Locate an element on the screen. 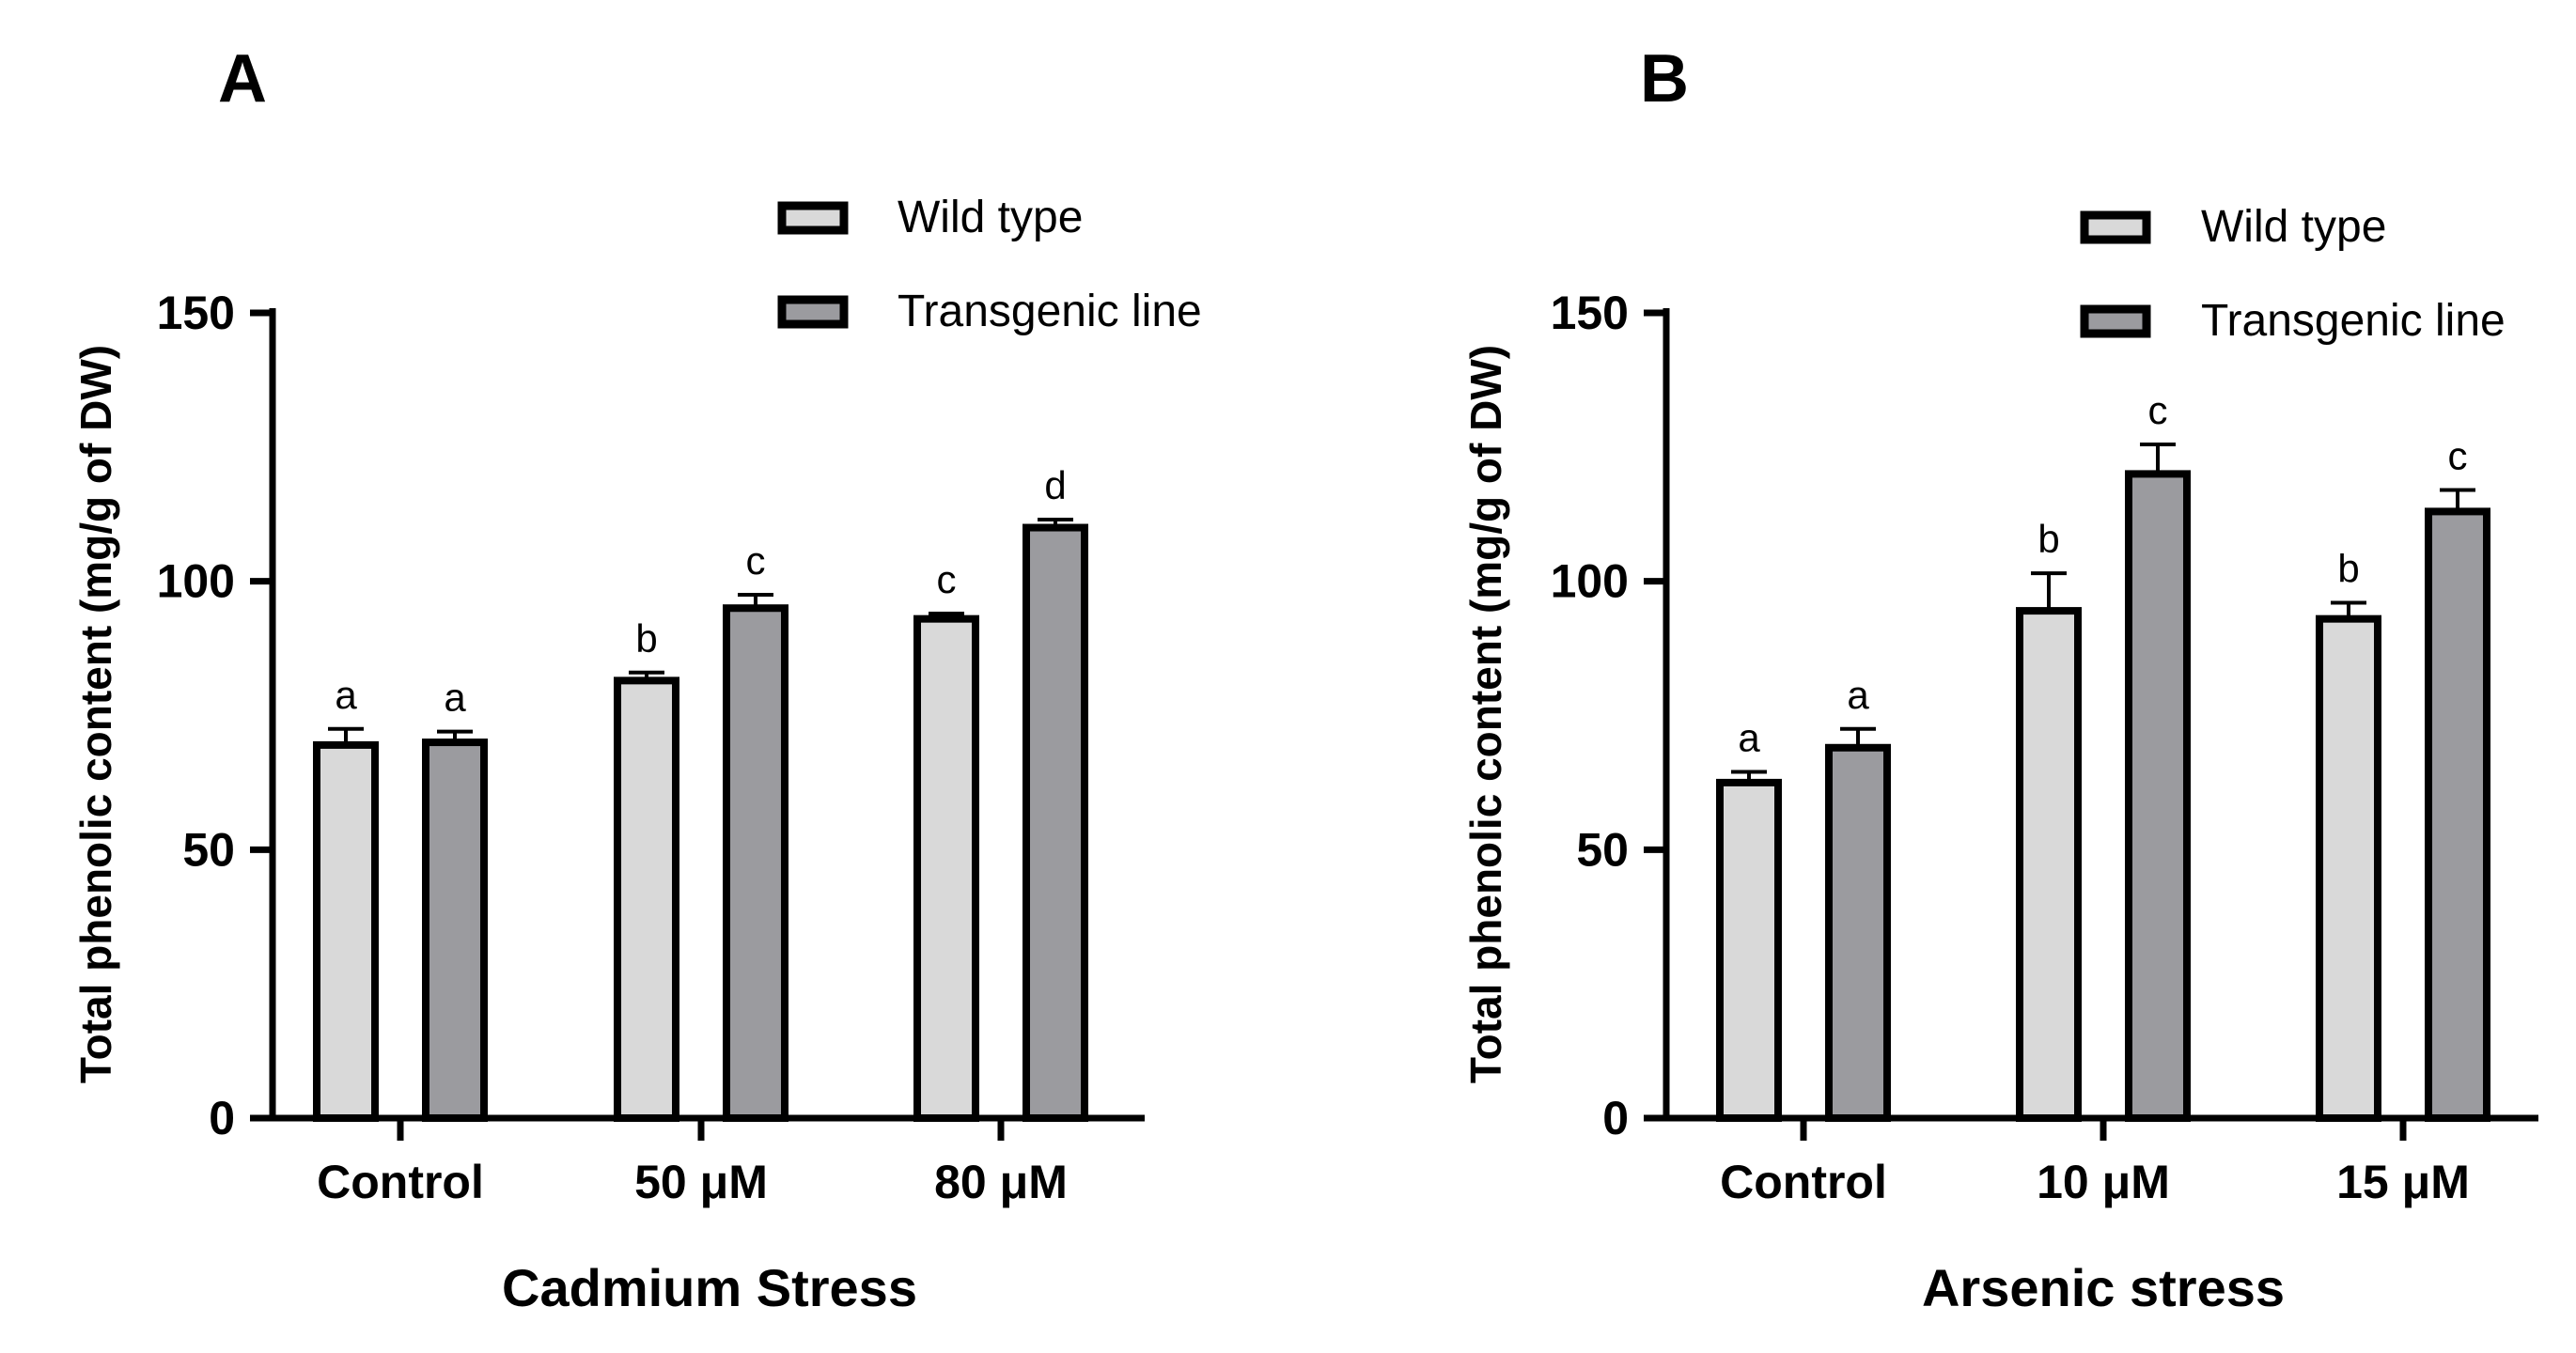 The width and height of the screenshot is (2576, 1353). legend-b: Wild type Transgenic line is located at coordinates (2293, 274).